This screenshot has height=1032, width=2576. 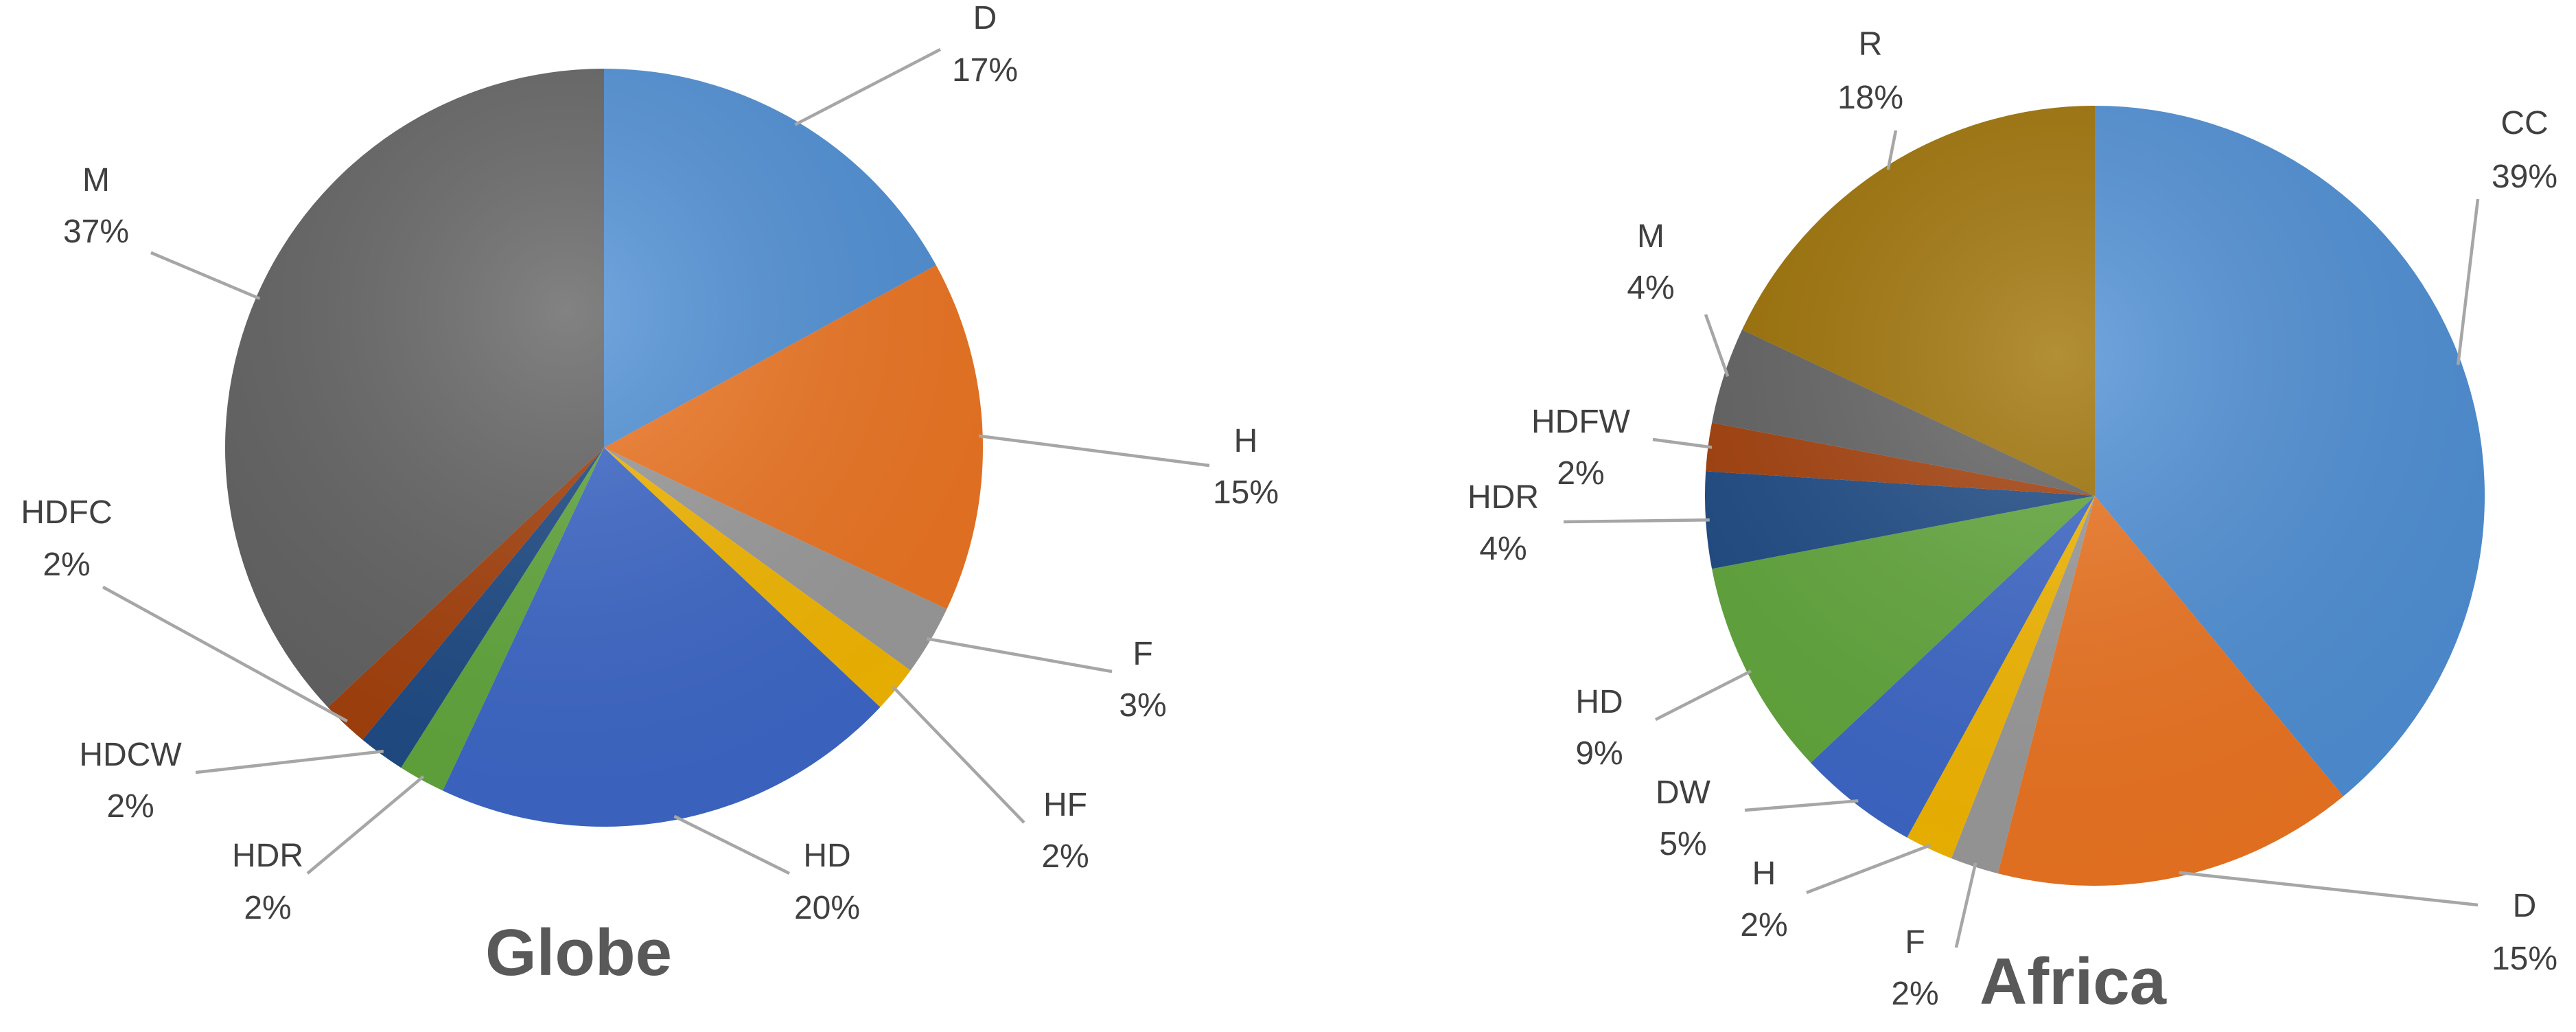 What do you see at coordinates (2524, 177) in the screenshot?
I see `slice-percent-africa-cc: 39%` at bounding box center [2524, 177].